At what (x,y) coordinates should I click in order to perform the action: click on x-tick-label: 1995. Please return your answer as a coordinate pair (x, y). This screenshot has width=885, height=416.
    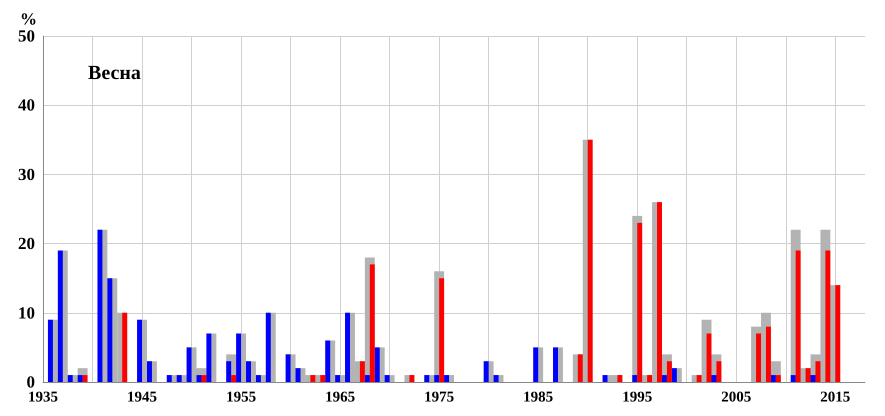
    Looking at the image, I should click on (637, 398).